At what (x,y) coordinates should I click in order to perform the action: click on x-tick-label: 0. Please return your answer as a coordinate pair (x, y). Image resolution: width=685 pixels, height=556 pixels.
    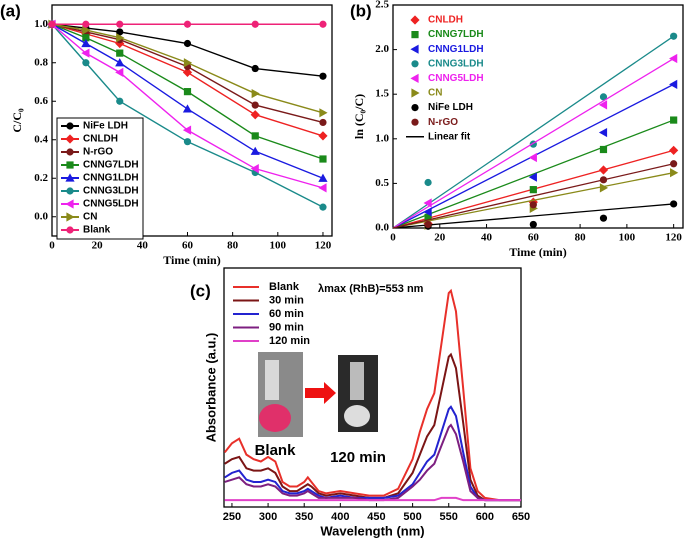
    Looking at the image, I should click on (393, 238).